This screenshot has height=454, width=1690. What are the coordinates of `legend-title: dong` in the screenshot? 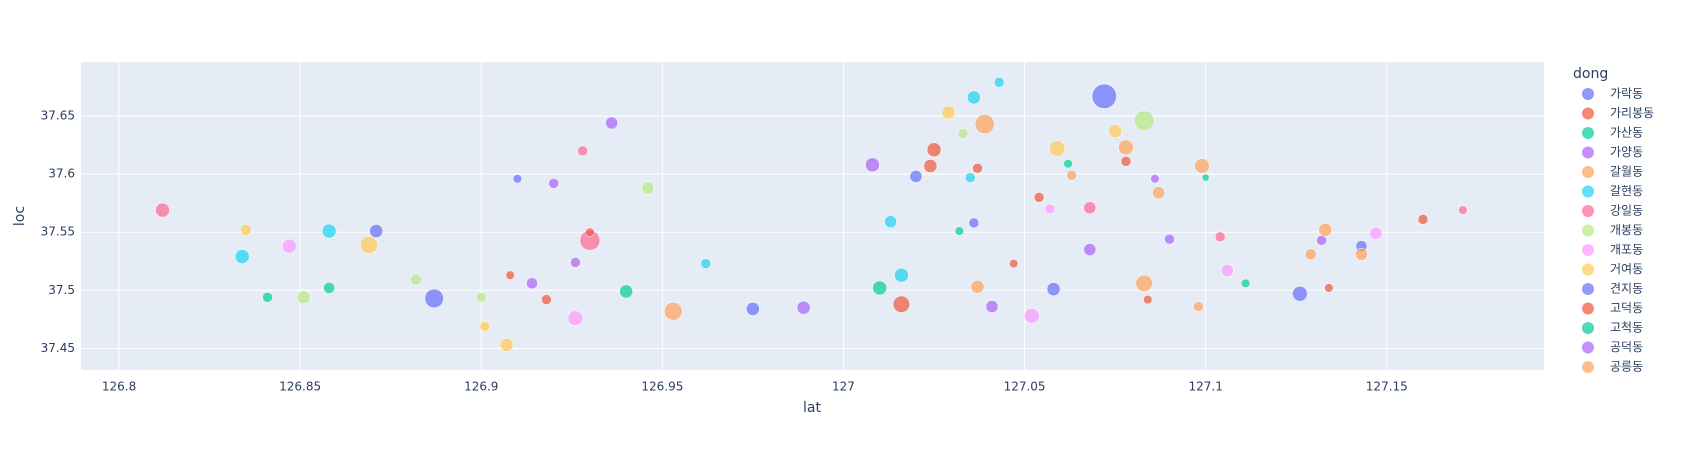 It's located at (1590, 74).